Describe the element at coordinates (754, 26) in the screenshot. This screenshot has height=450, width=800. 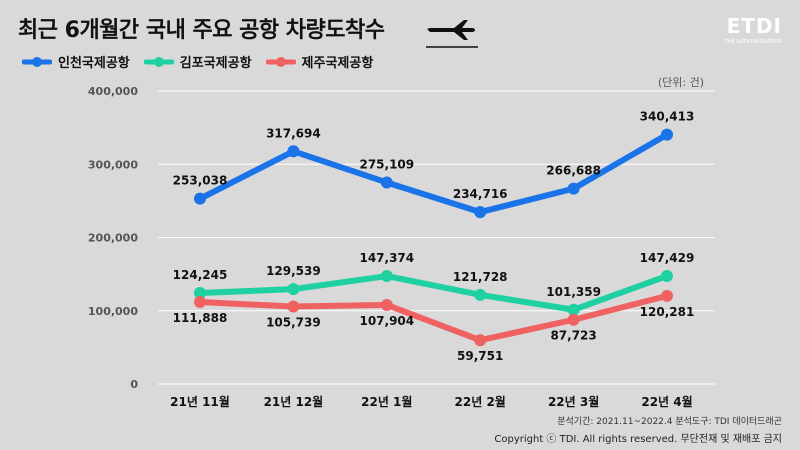
I see `logo-text: ETDI` at that location.